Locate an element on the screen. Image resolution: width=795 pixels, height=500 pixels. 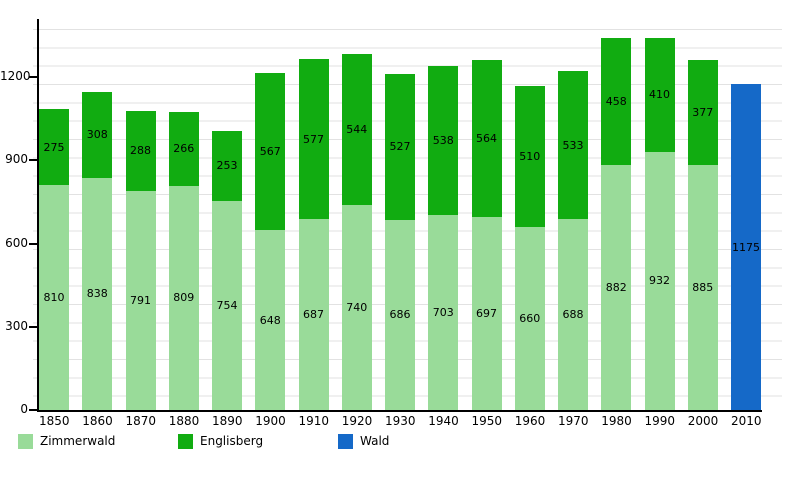
legend-item-wald: Wald is located at coordinates (363, 441).